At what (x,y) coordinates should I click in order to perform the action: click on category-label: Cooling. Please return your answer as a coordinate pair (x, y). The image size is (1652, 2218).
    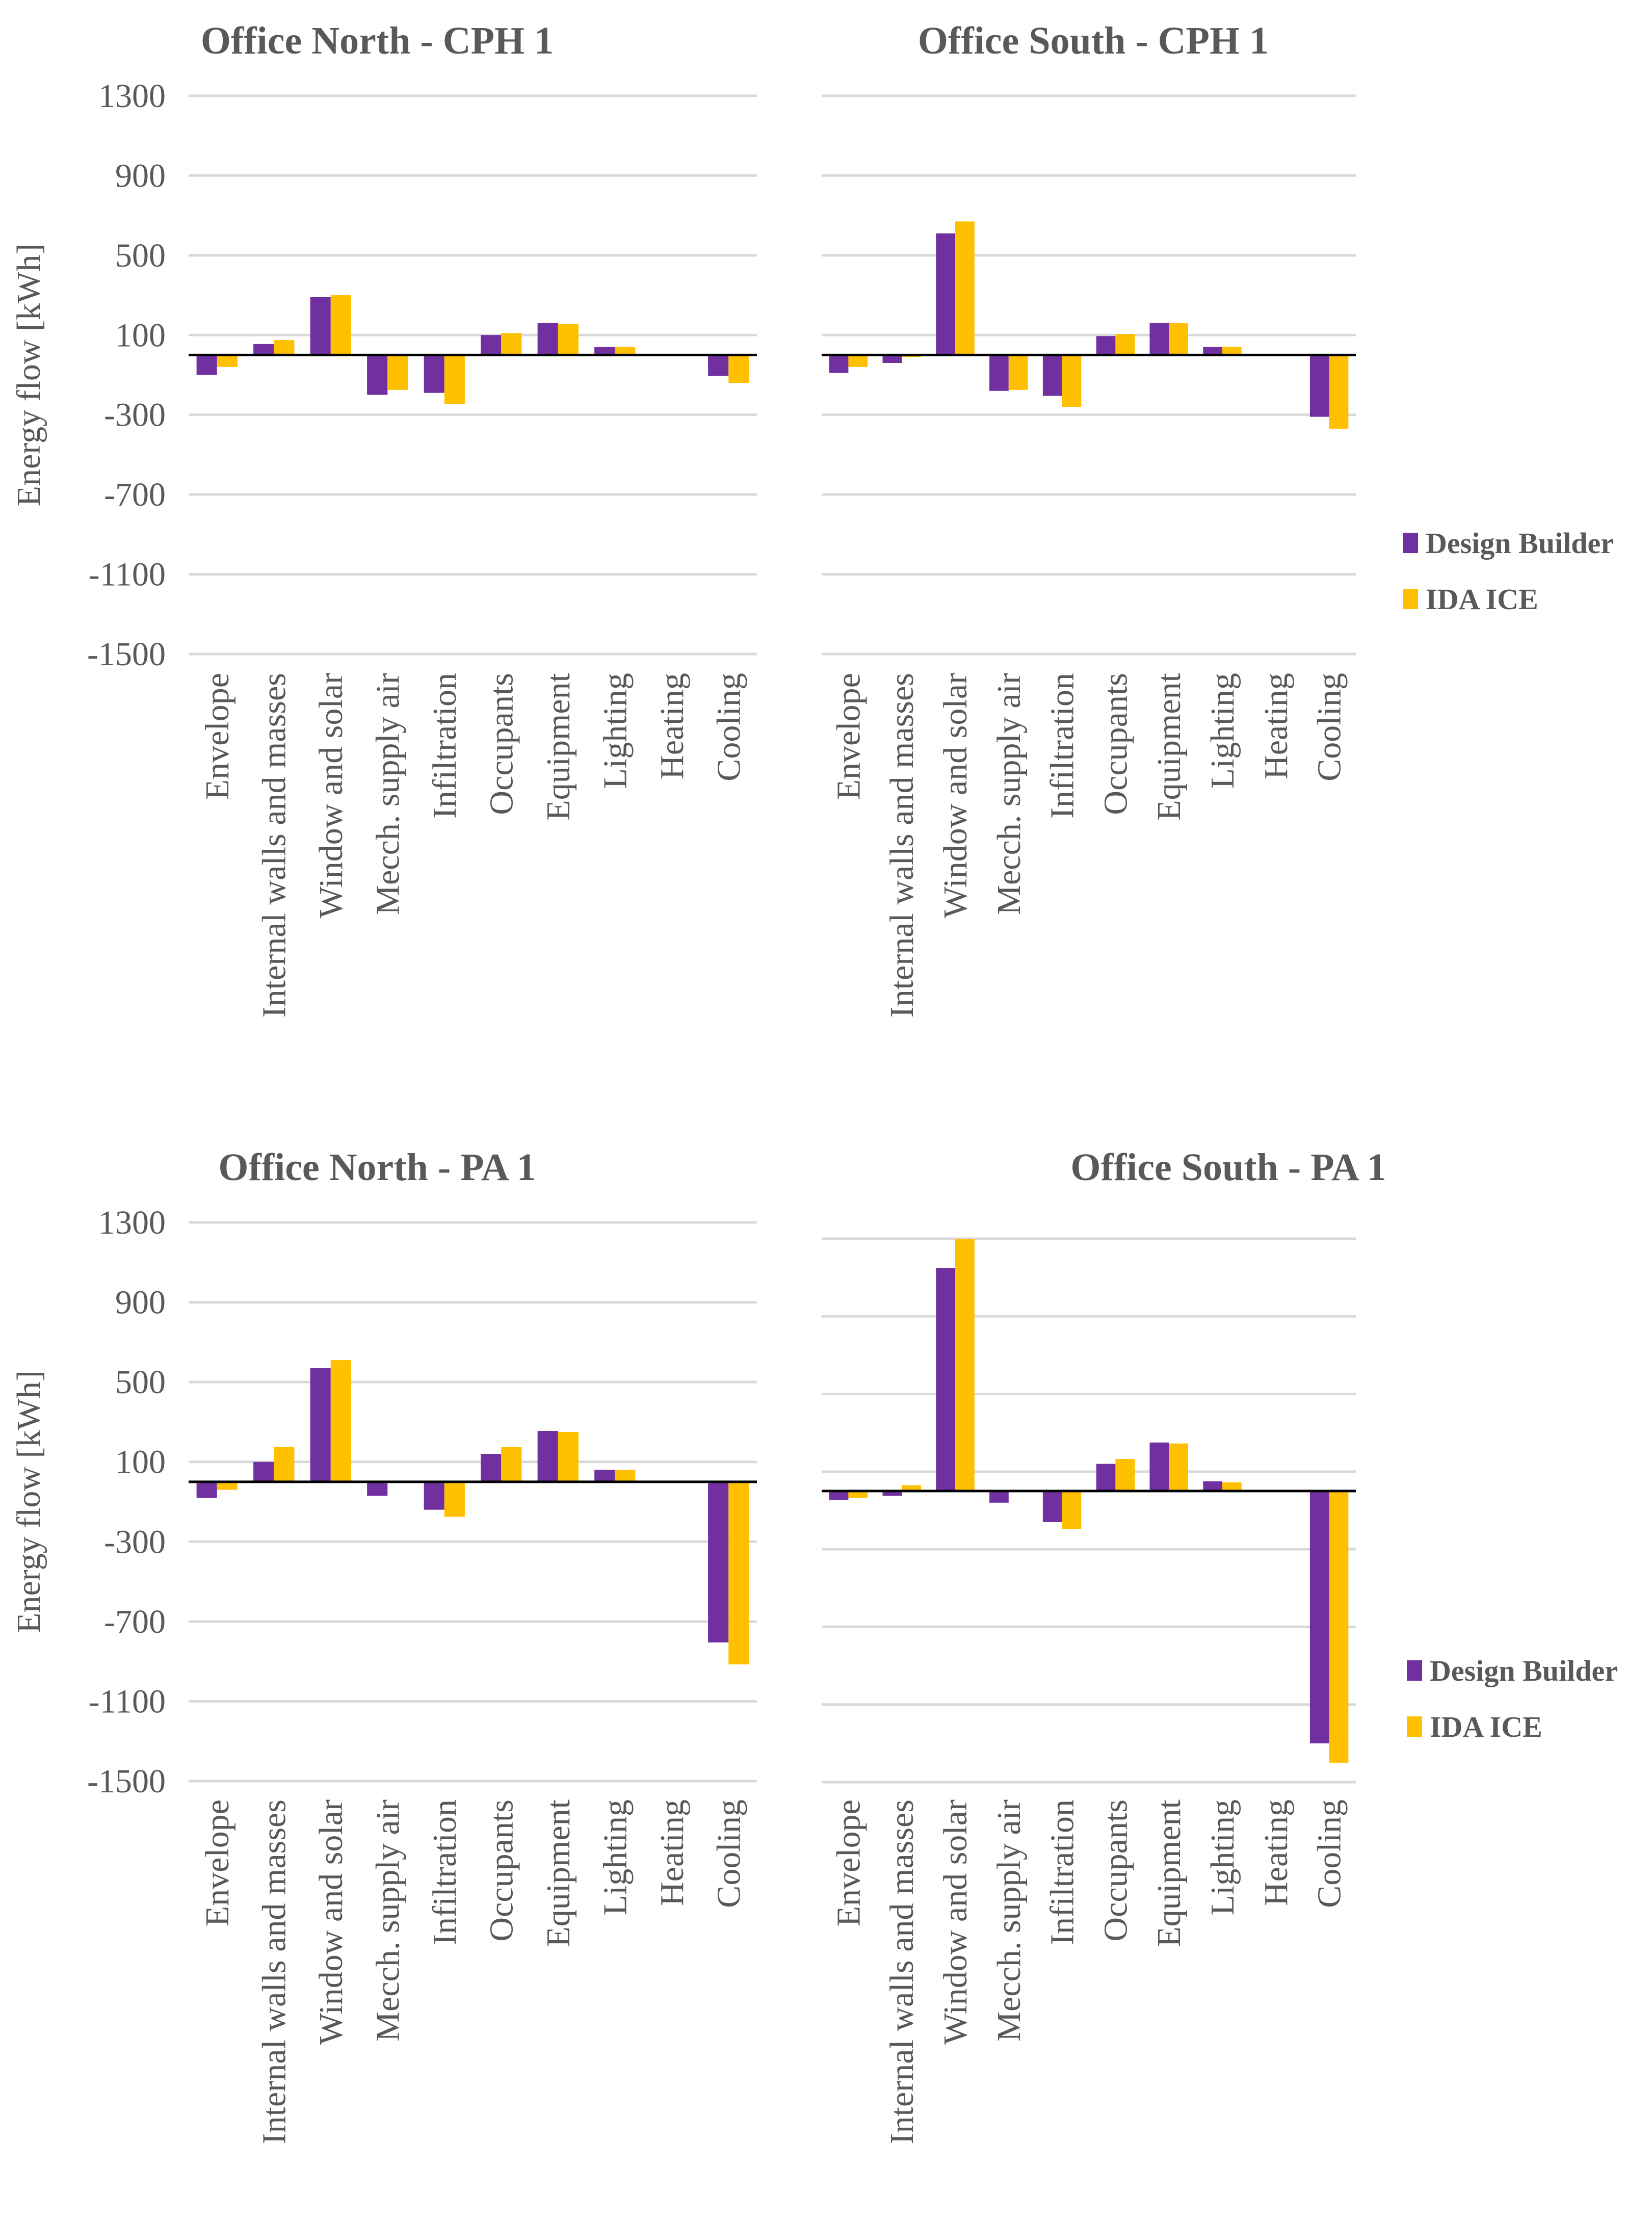
    Looking at the image, I should click on (1330, 727).